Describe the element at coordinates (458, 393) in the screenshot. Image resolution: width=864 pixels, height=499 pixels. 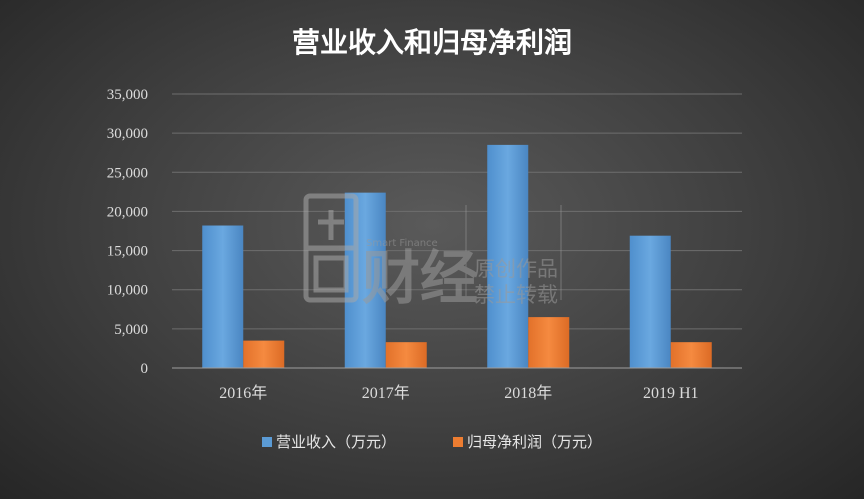
I see `x-axis-categories: 2016年 2017年 2018年 2019 H1` at that location.